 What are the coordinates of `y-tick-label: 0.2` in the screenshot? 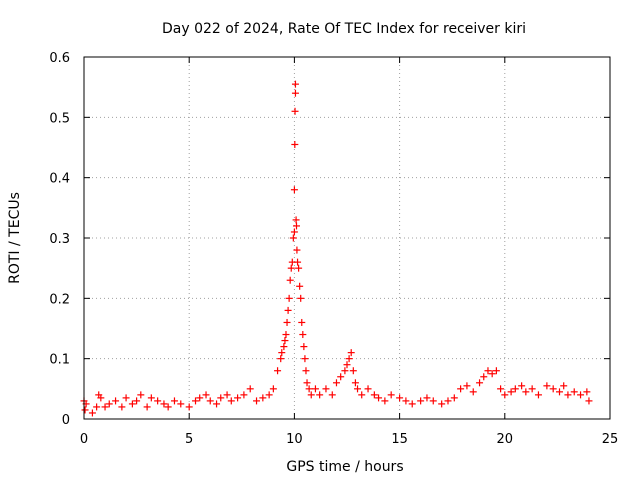 It's located at (59, 299).